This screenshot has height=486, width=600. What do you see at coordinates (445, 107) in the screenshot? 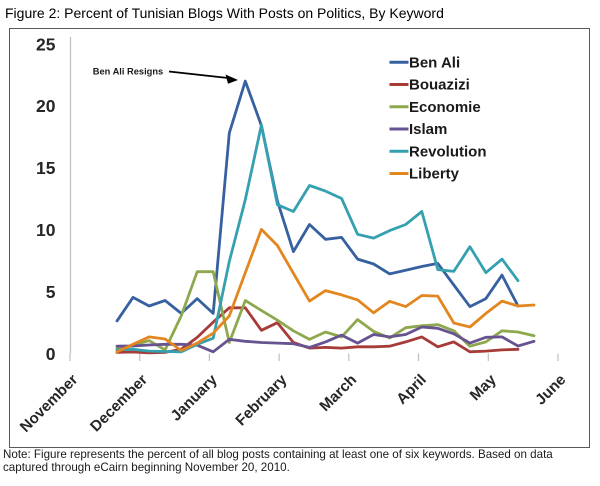
I see `svg-text: Economie` at bounding box center [445, 107].